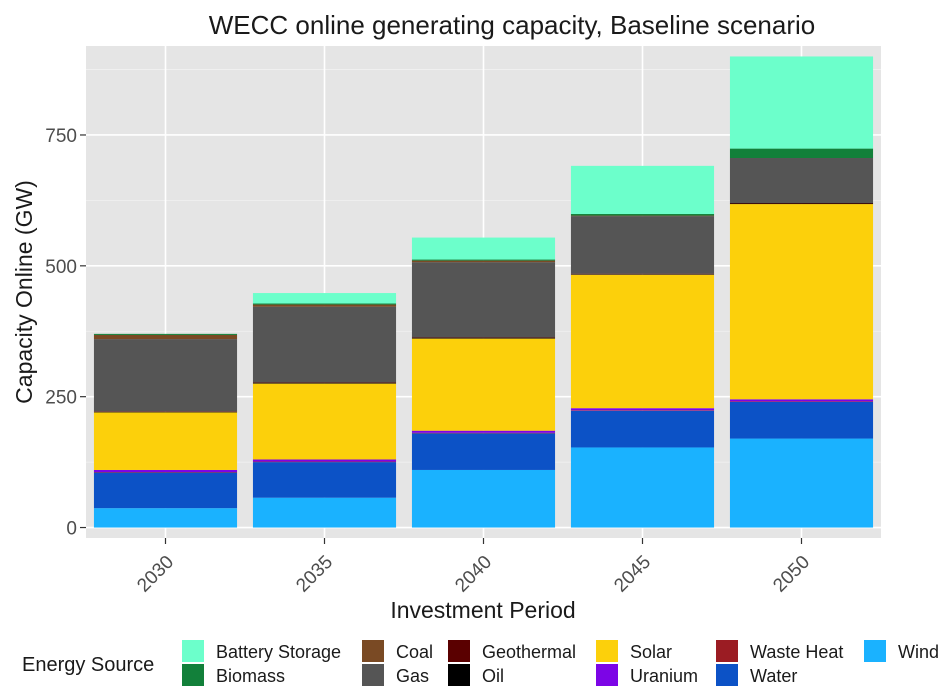  I want to click on legend-label: Biomass, so click(250, 676).